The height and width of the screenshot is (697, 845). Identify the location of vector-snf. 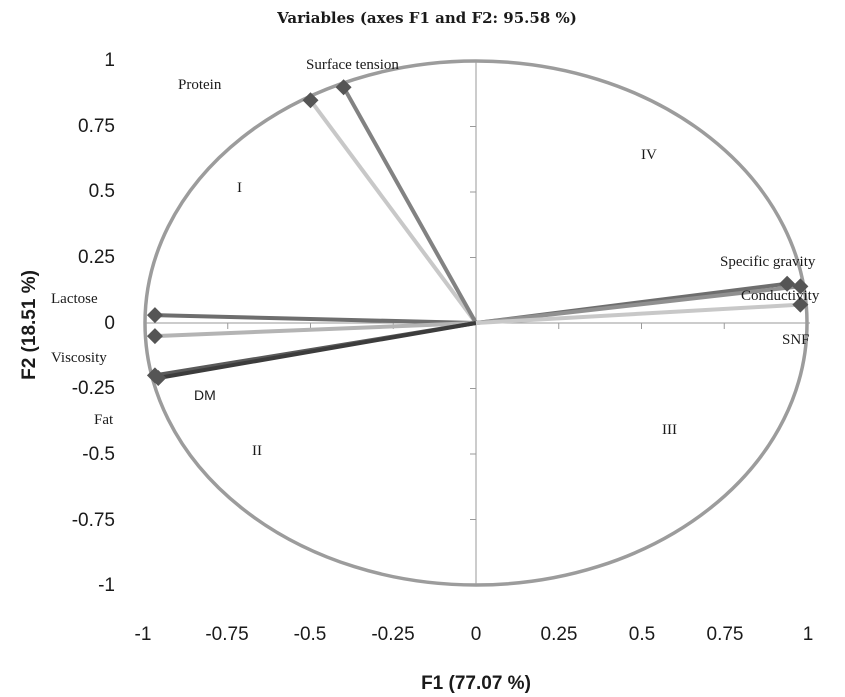
(638, 313).